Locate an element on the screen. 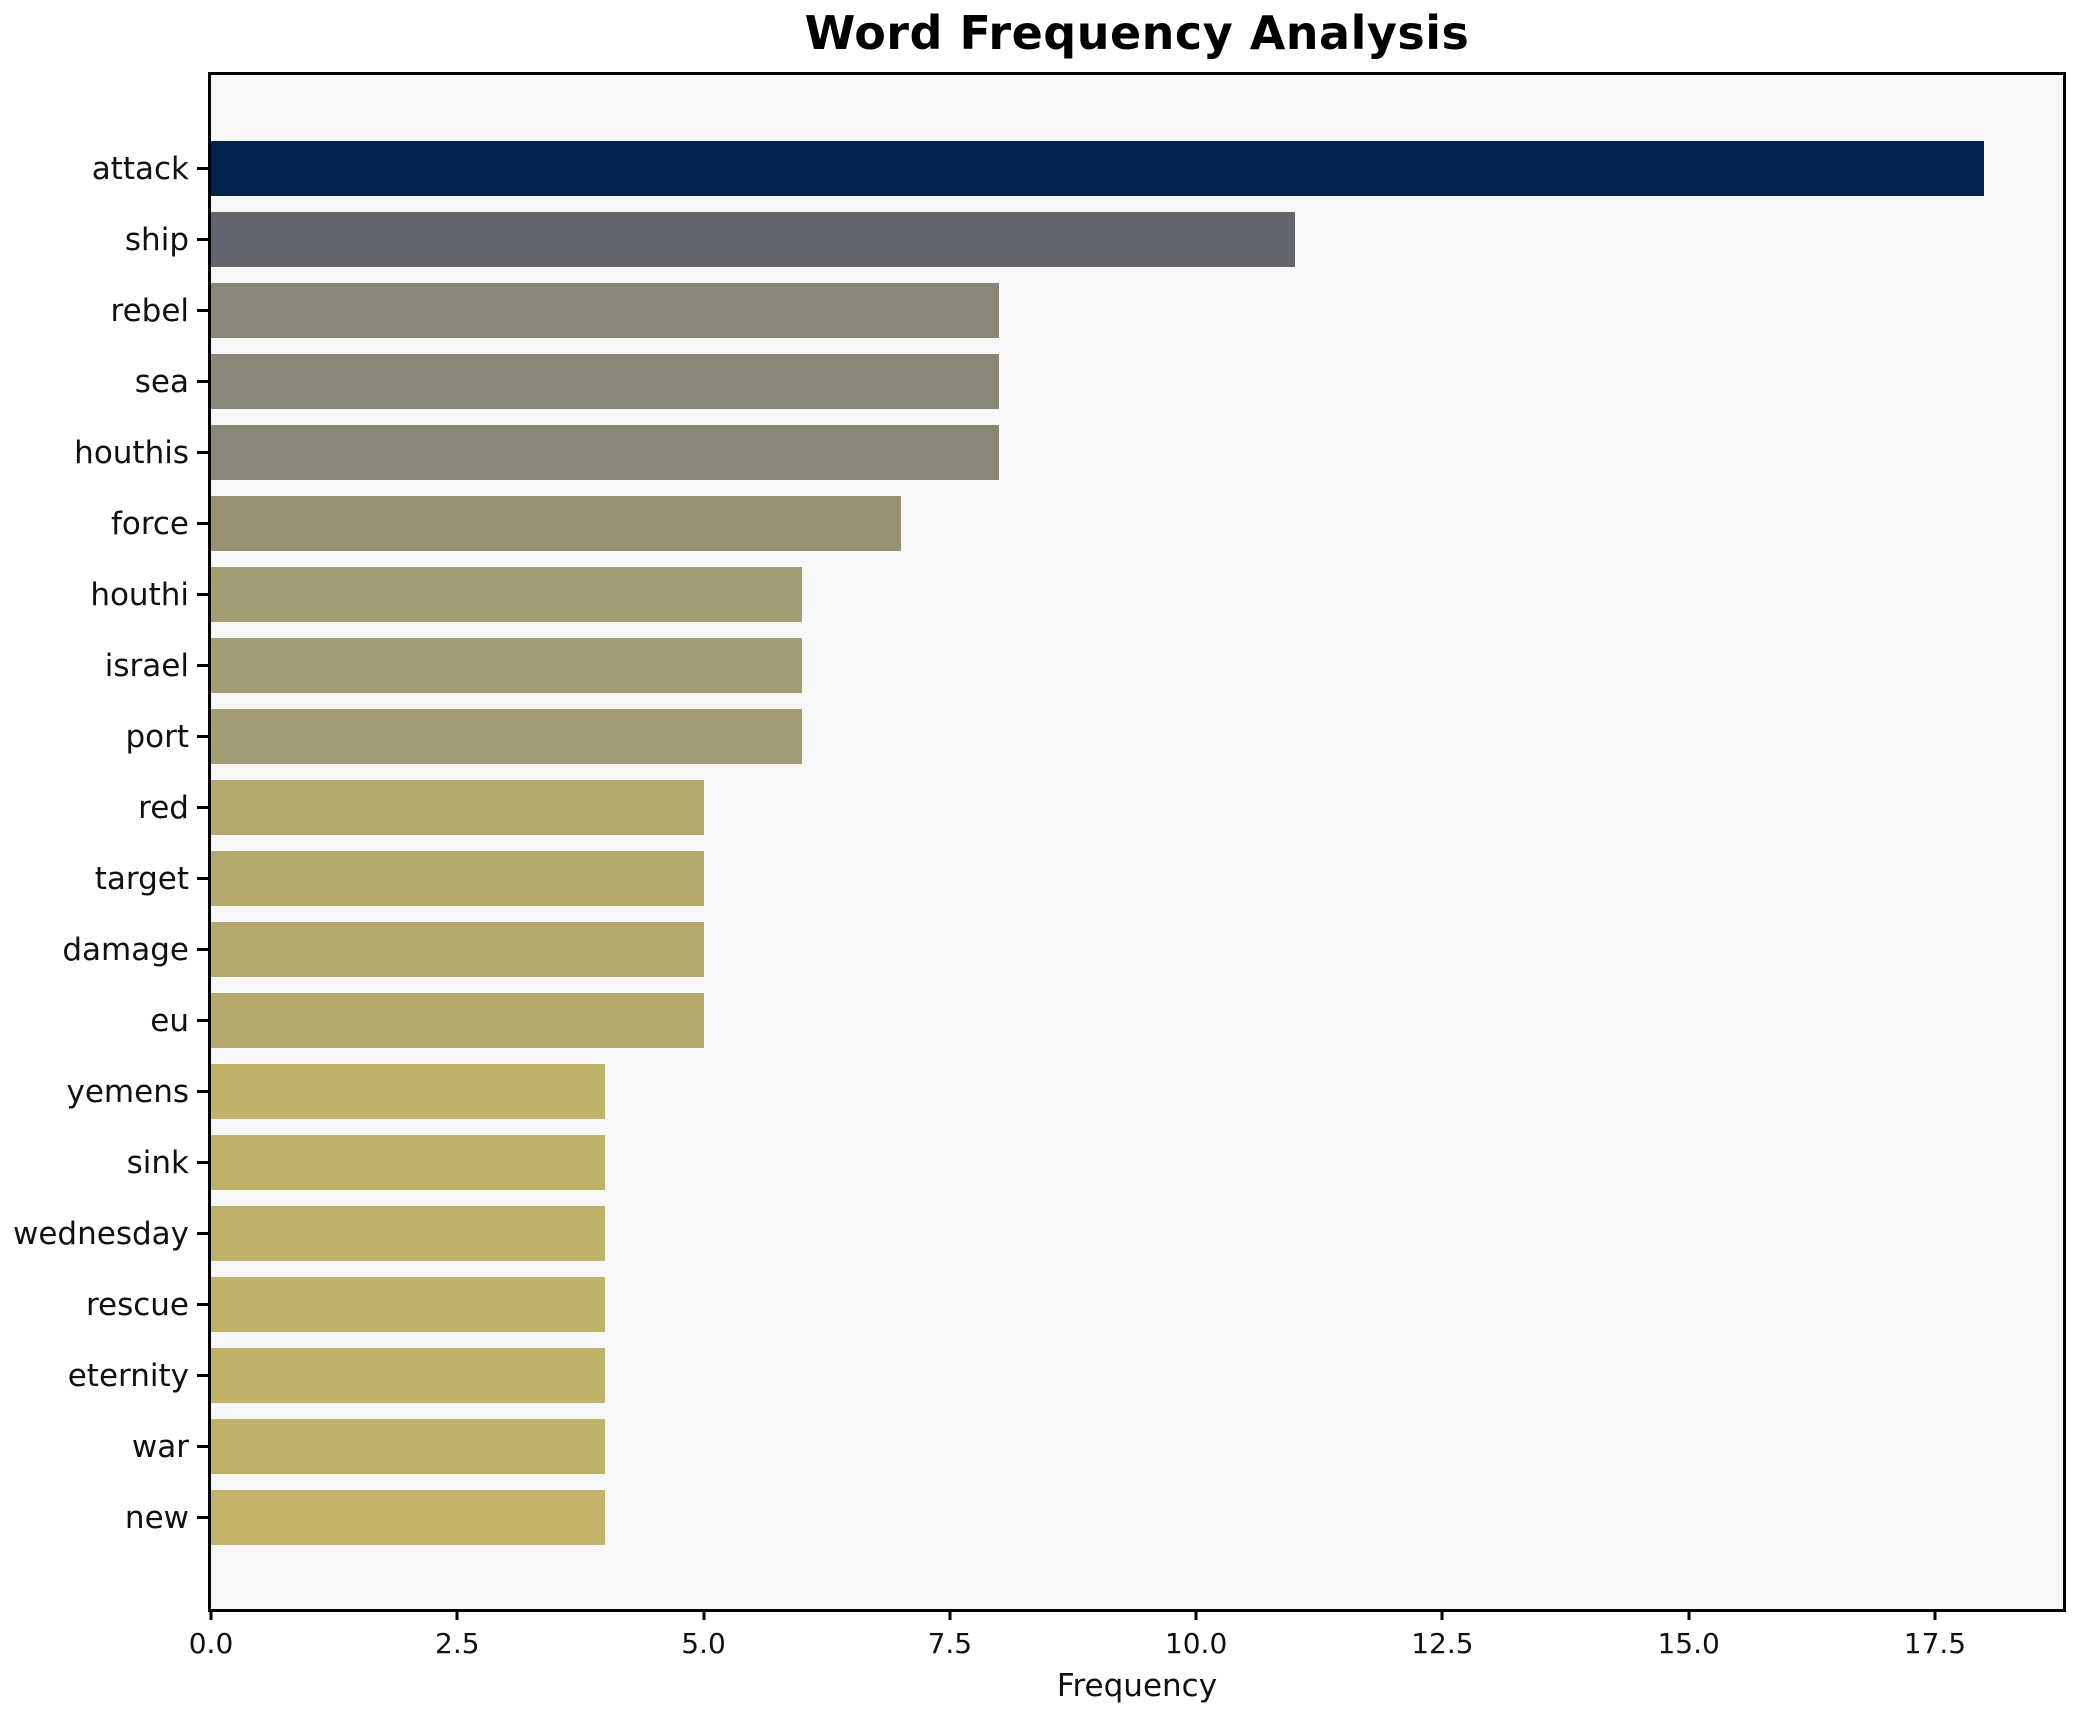 Image resolution: width=2088 pixels, height=1722 pixels. bar-israel is located at coordinates (507, 665).